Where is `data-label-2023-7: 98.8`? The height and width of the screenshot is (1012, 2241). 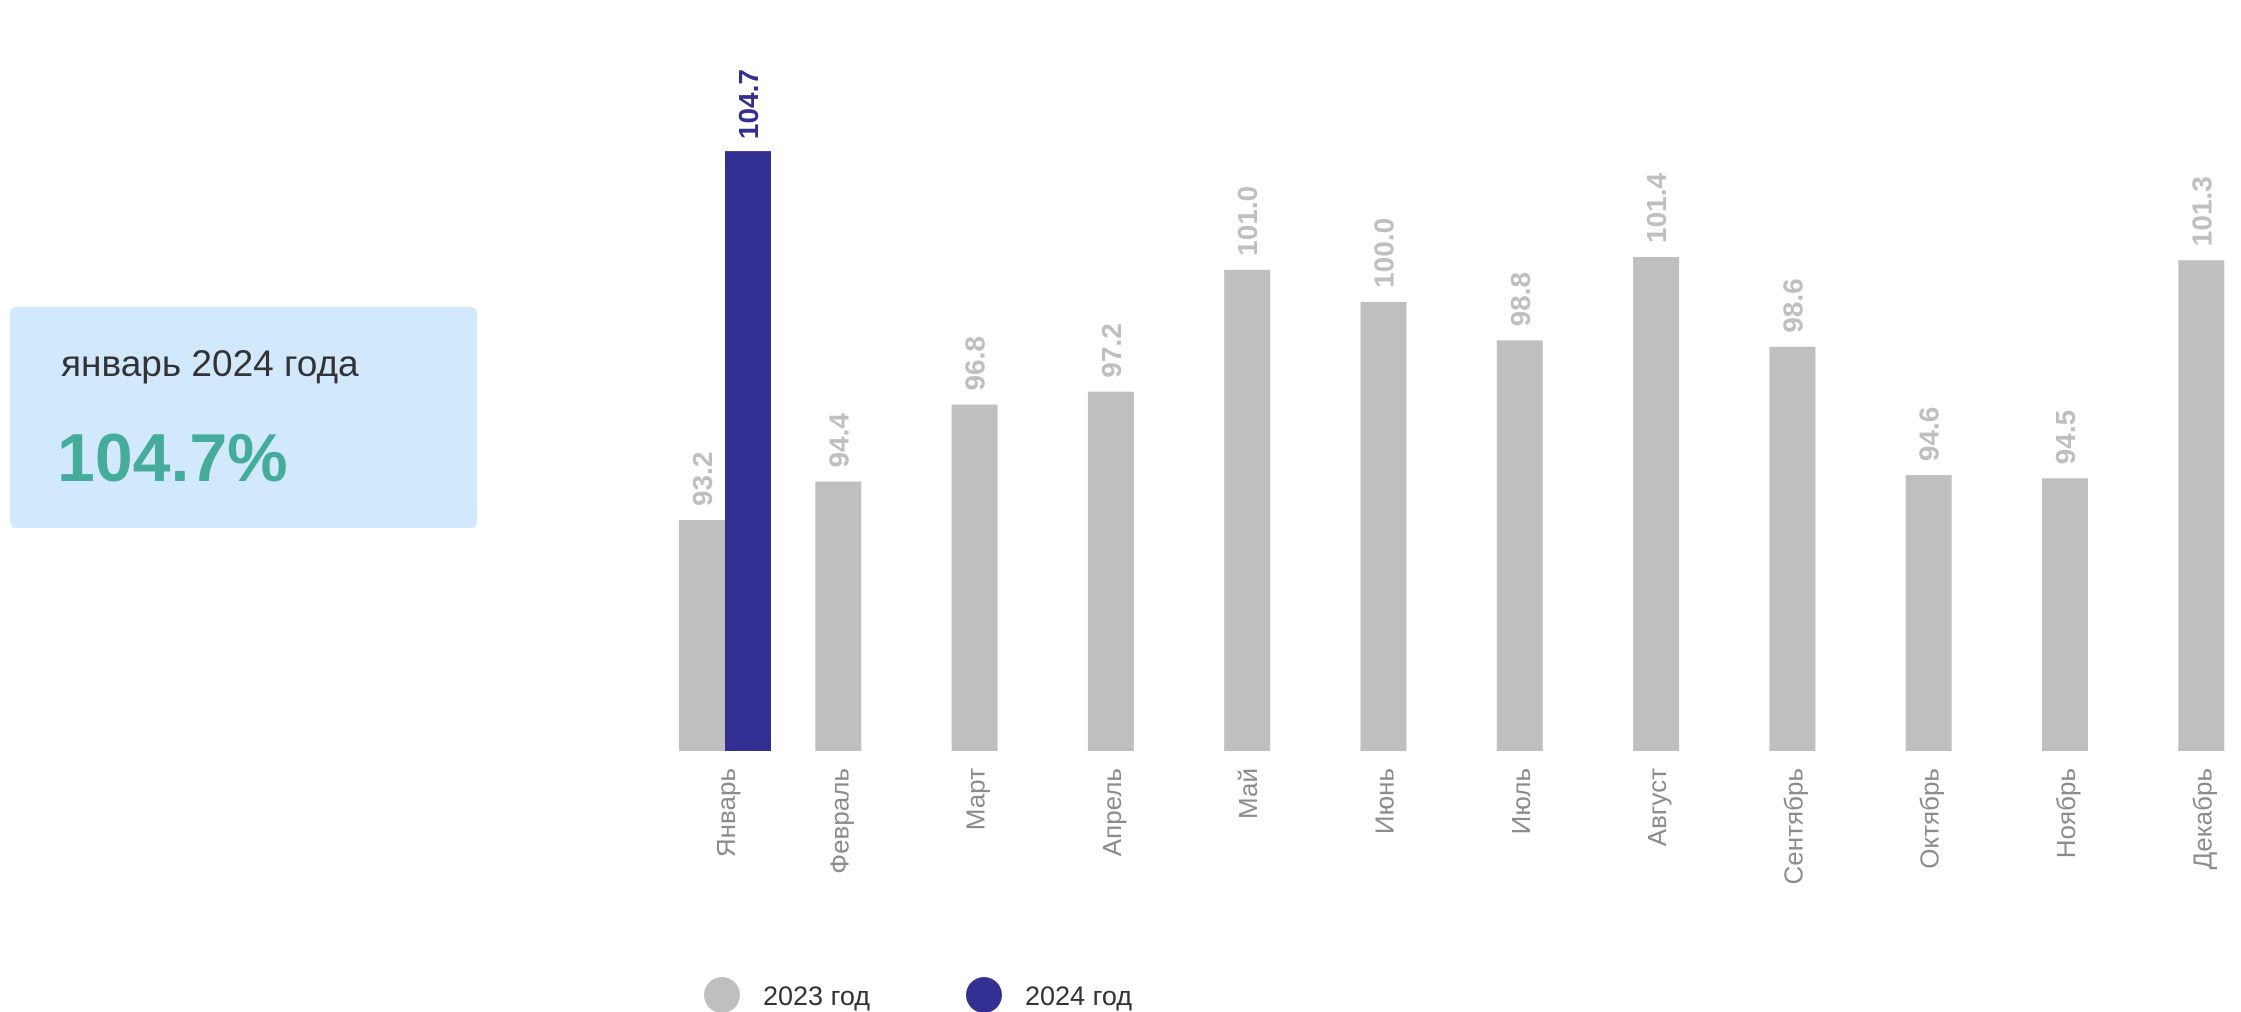 data-label-2023-7: 98.8 is located at coordinates (1520, 299).